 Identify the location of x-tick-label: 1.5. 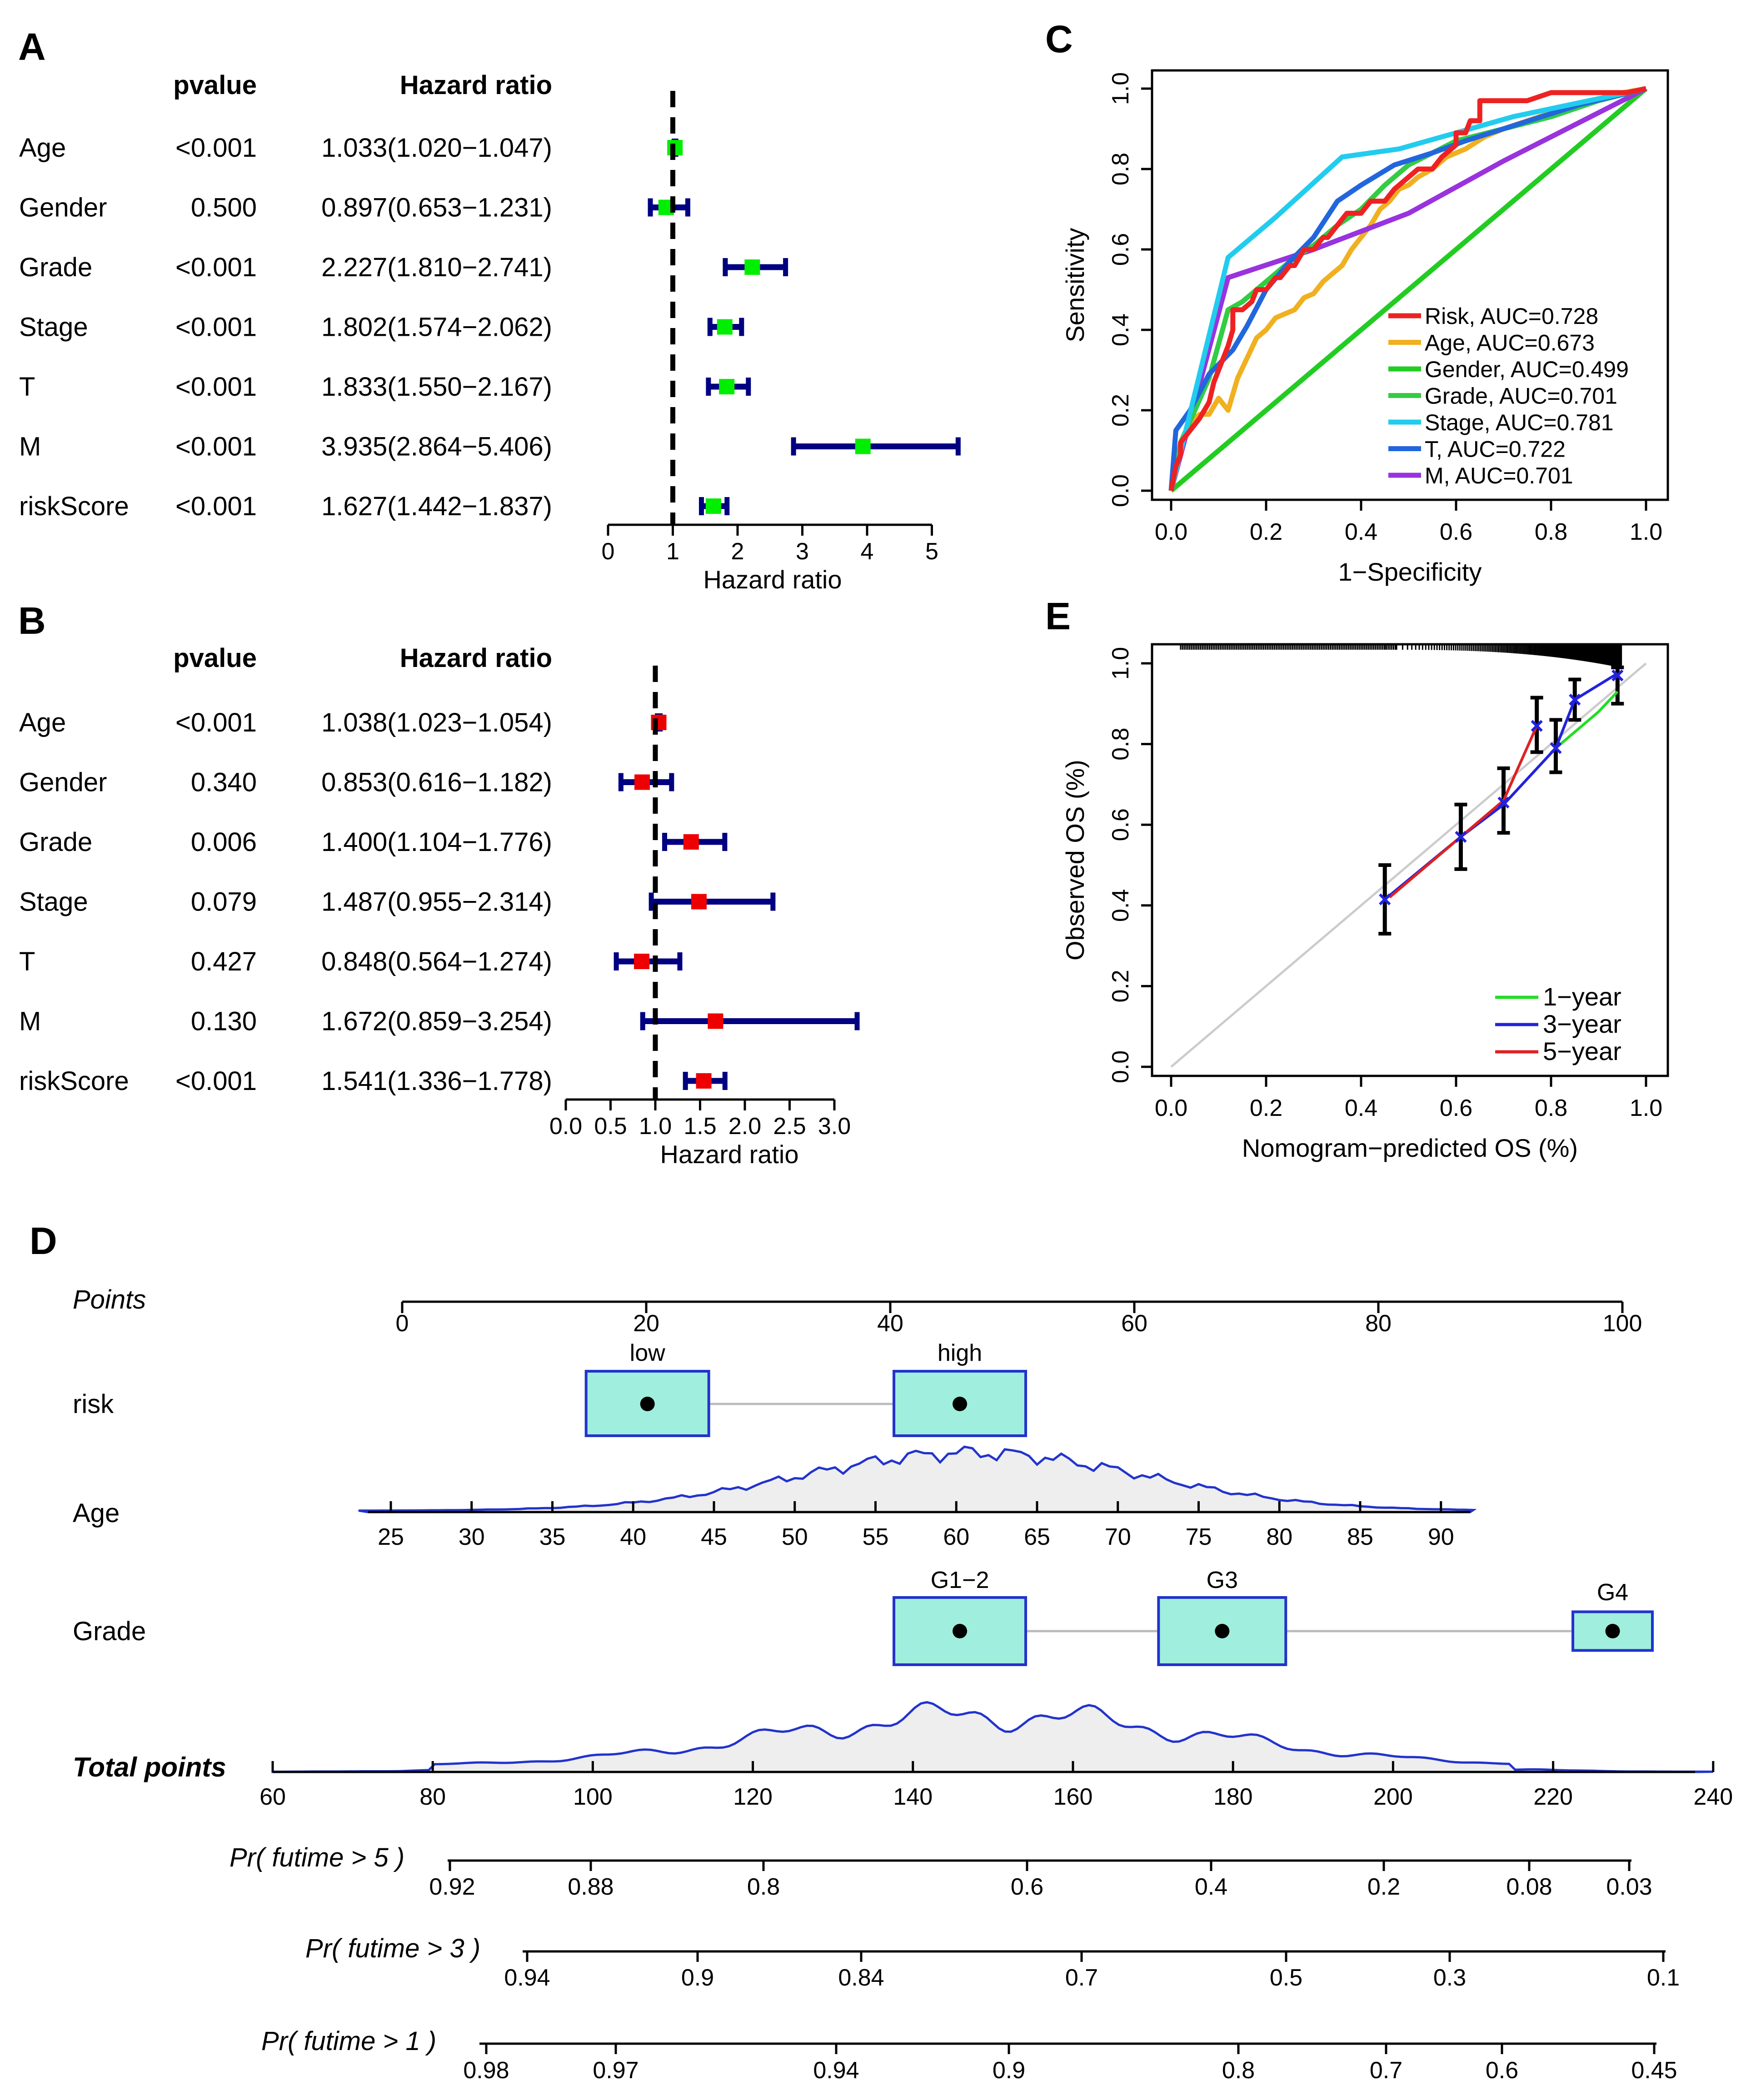
(699, 1126).